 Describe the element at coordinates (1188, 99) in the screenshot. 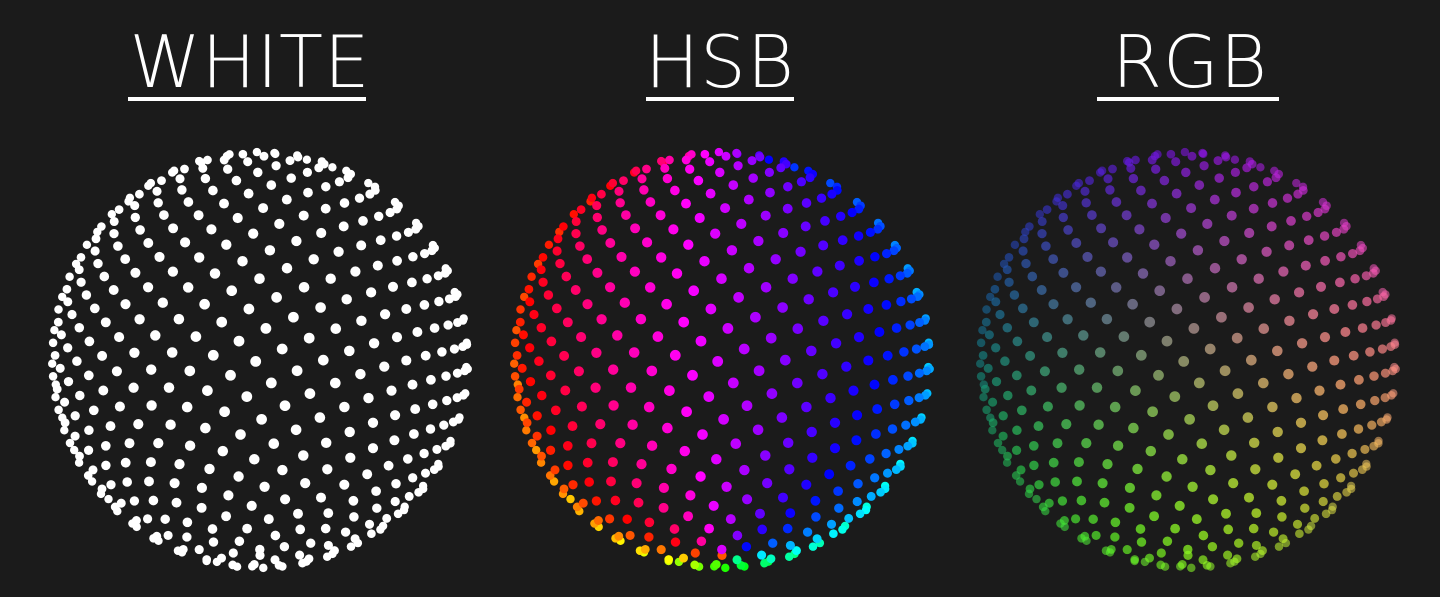

I see `title-underline` at that location.